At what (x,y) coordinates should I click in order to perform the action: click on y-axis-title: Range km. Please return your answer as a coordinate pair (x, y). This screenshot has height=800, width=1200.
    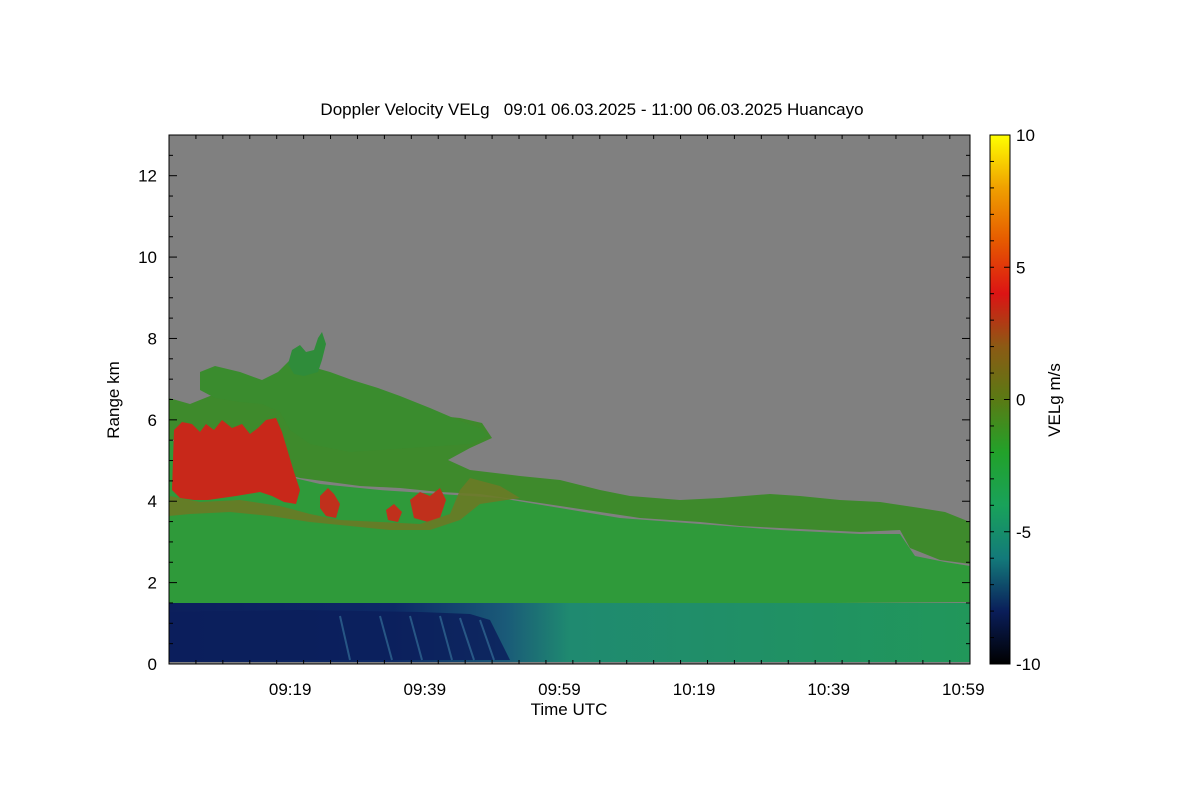
    Looking at the image, I should click on (113, 399).